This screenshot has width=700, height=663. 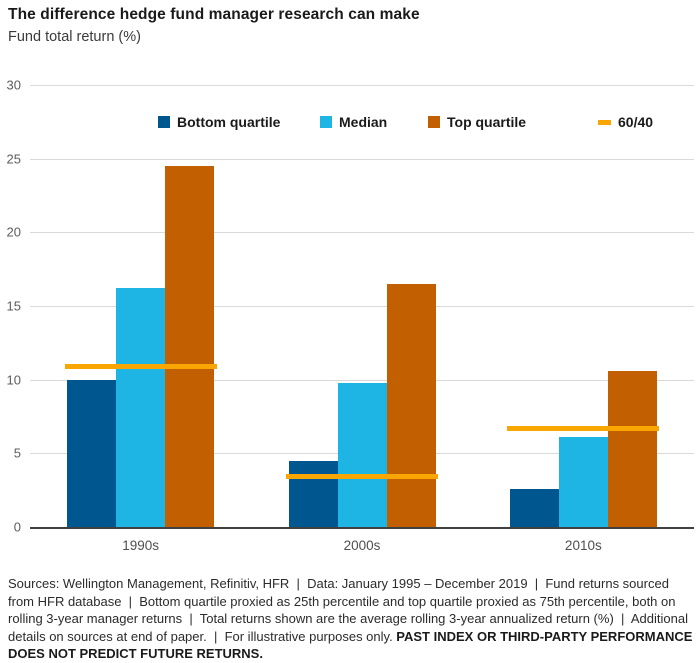 What do you see at coordinates (326, 122) in the screenshot?
I see `legend-swatch-median-square-icon` at bounding box center [326, 122].